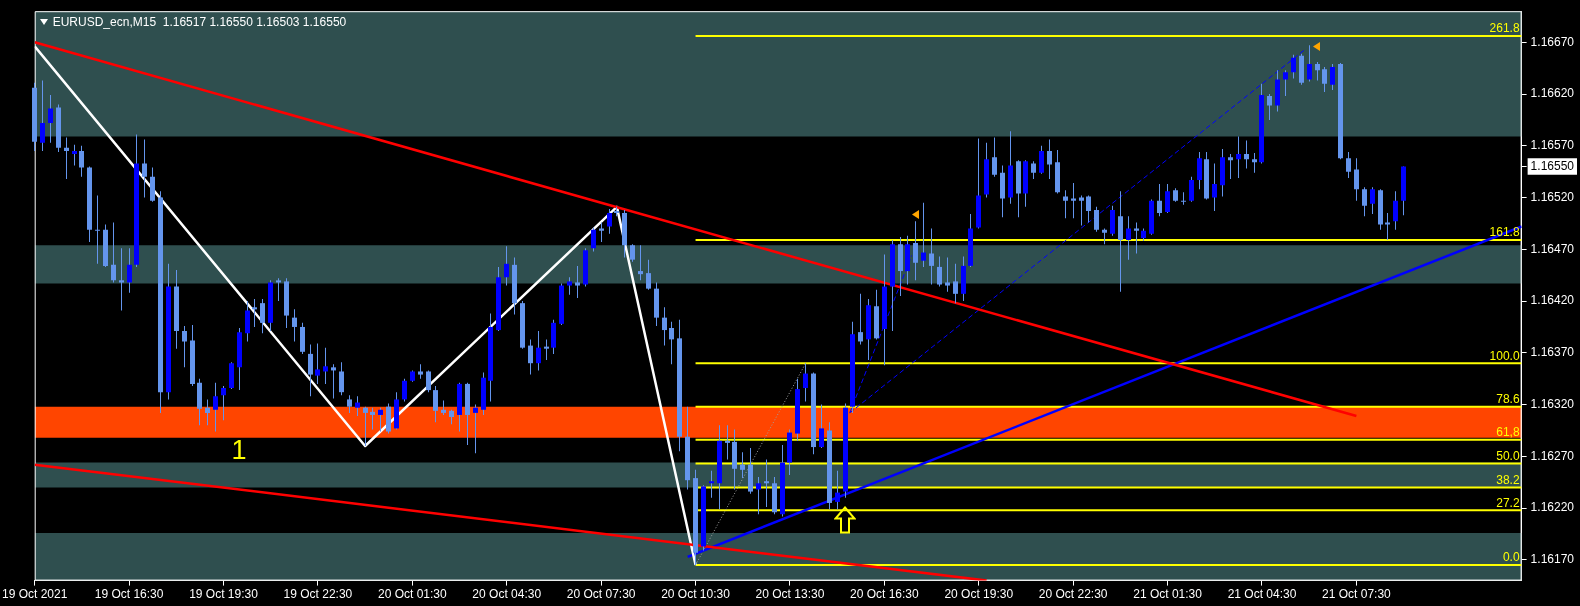  Describe the element at coordinates (1552, 93) in the screenshot. I see `y-tick-label: 1.16620` at that location.